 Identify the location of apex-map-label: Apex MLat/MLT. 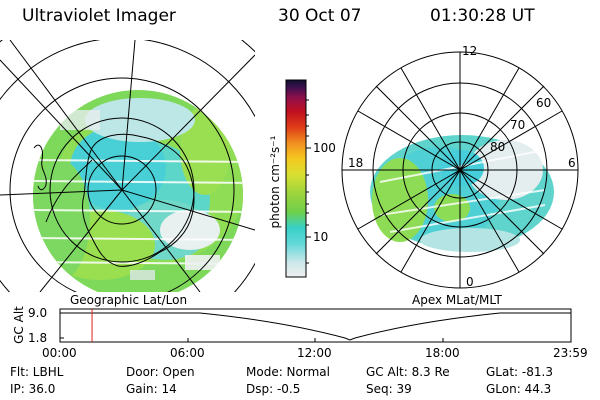
(457, 300).